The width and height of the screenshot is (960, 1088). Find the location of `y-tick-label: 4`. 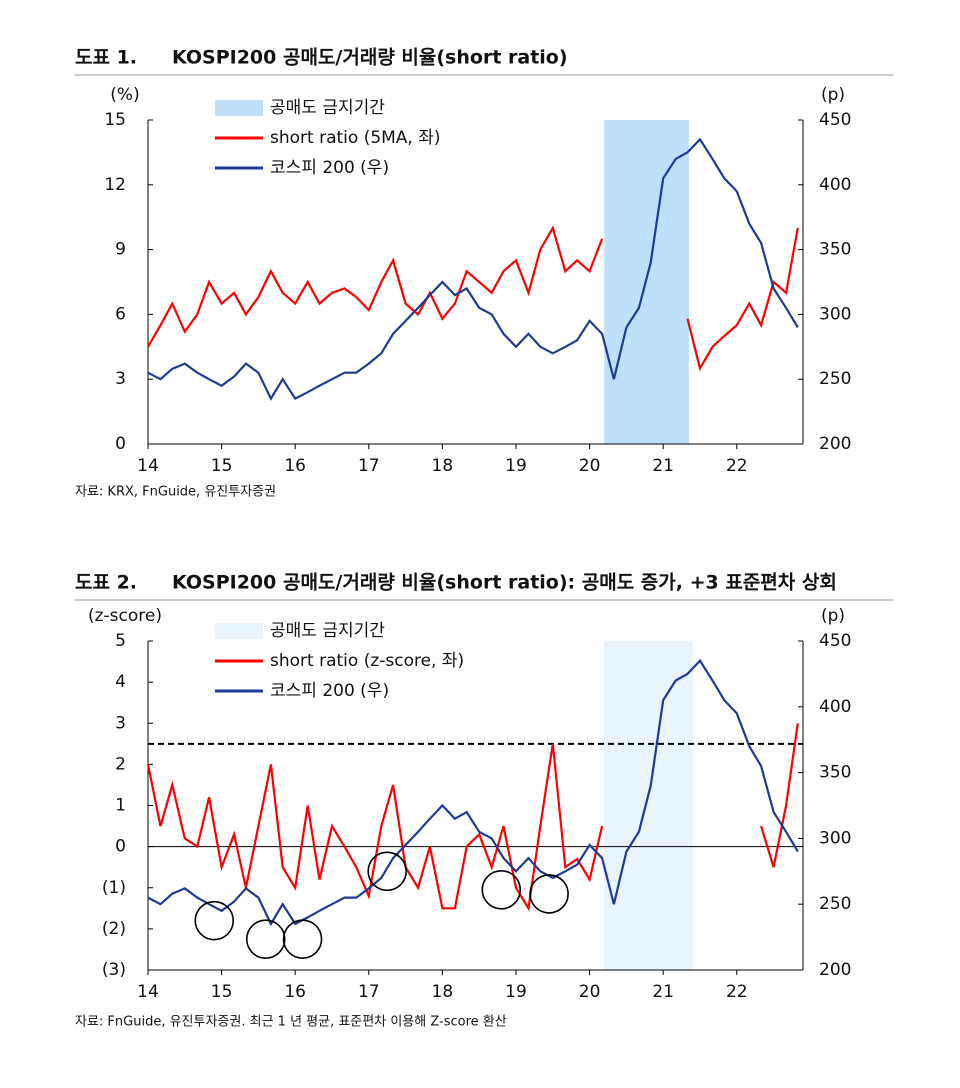

y-tick-label: 4 is located at coordinates (120, 682).